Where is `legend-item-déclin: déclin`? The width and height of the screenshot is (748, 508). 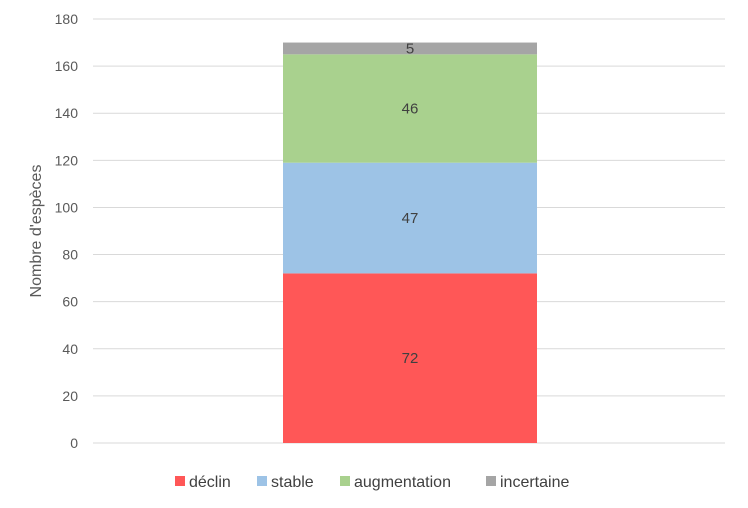
legend-item-déclin: déclin is located at coordinates (203, 482).